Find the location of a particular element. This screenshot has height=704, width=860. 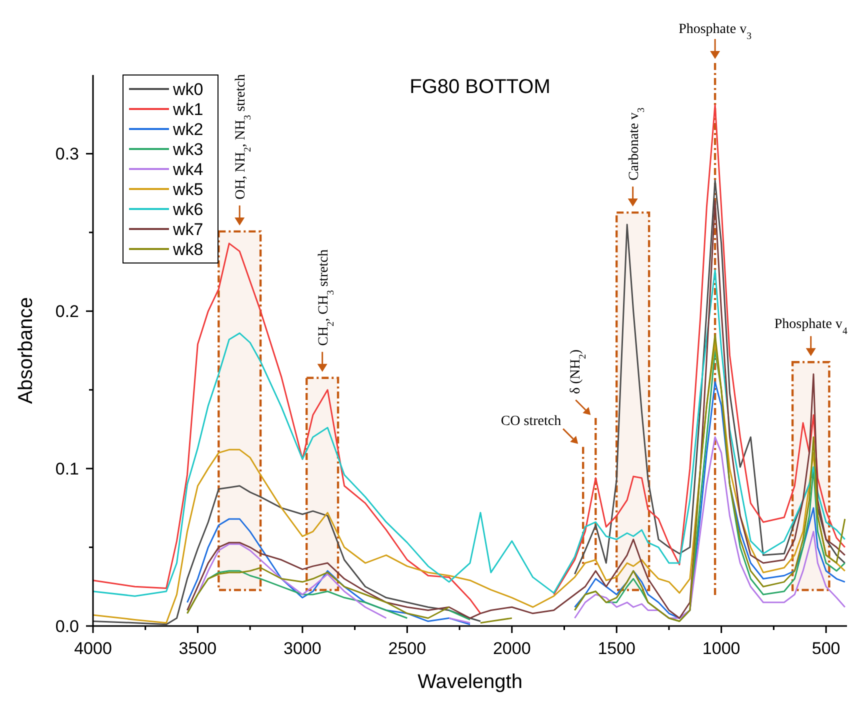

legend-label: wk0 is located at coordinates (188, 89).